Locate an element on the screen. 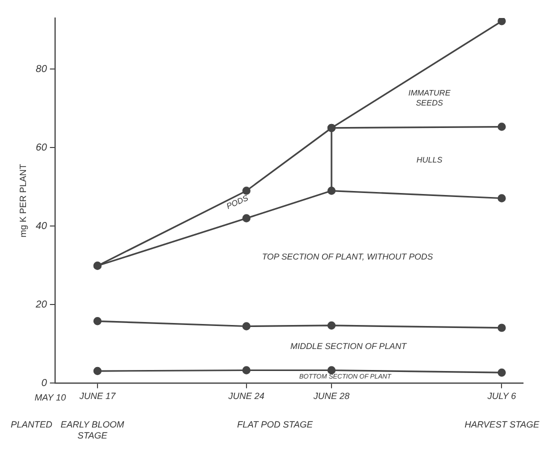 The height and width of the screenshot is (463, 555). text: FLAT POD STAGE is located at coordinates (275, 425).